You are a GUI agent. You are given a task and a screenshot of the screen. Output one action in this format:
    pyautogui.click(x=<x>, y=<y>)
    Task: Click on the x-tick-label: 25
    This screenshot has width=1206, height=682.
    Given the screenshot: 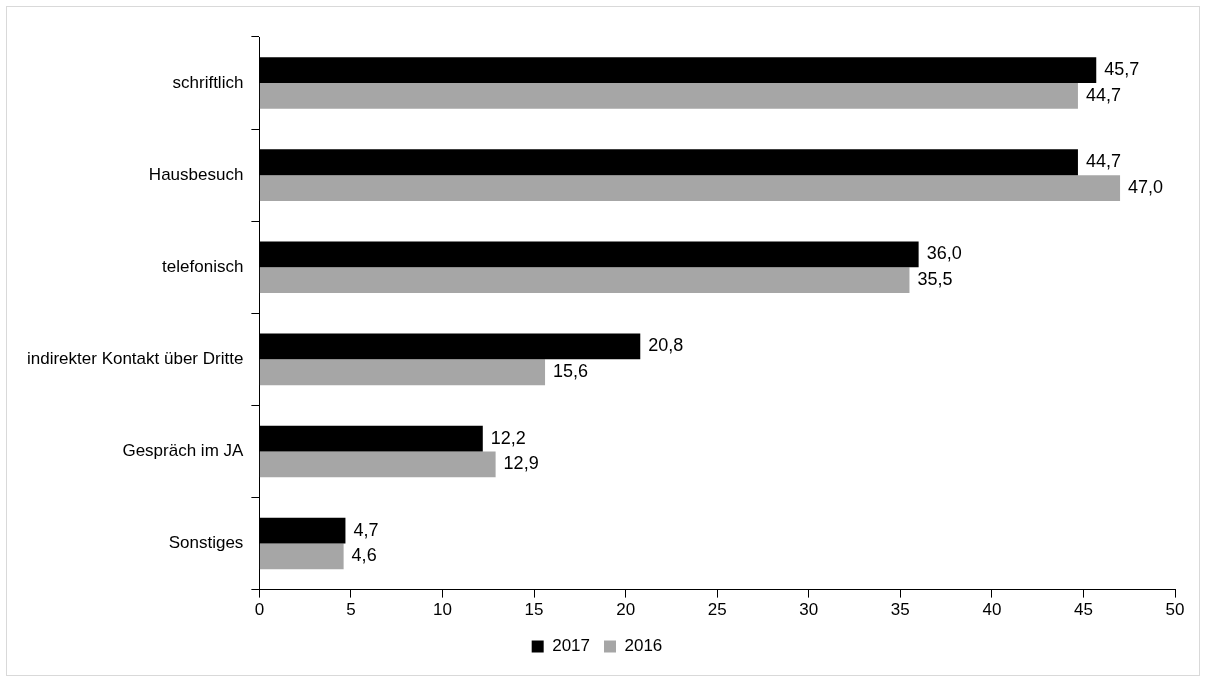 What is the action you would take?
    pyautogui.click(x=717, y=610)
    